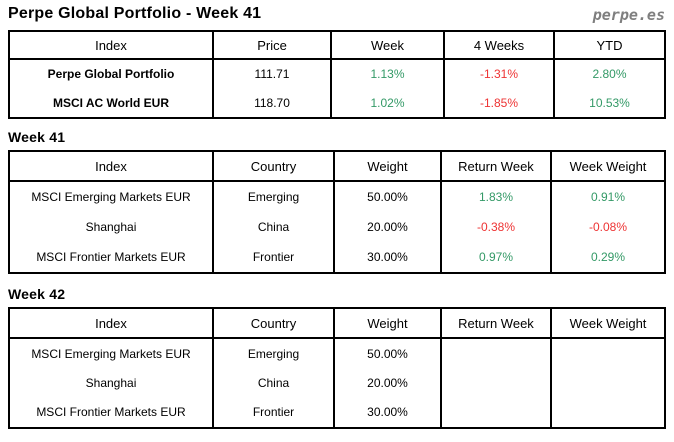 The image size is (674, 442). Describe the element at coordinates (37, 137) in the screenshot. I see `week41-heading: Week 41` at that location.